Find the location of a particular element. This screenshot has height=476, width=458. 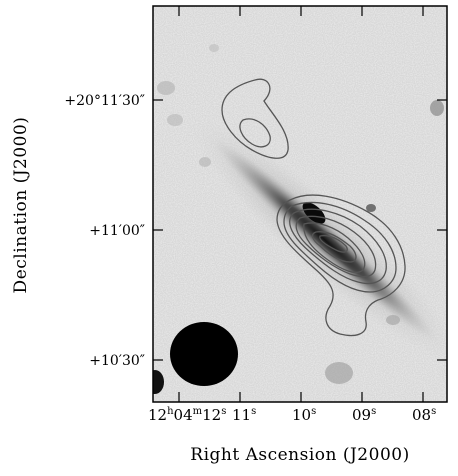

y-tick-label: +20°11′30″ is located at coordinates (104, 101).